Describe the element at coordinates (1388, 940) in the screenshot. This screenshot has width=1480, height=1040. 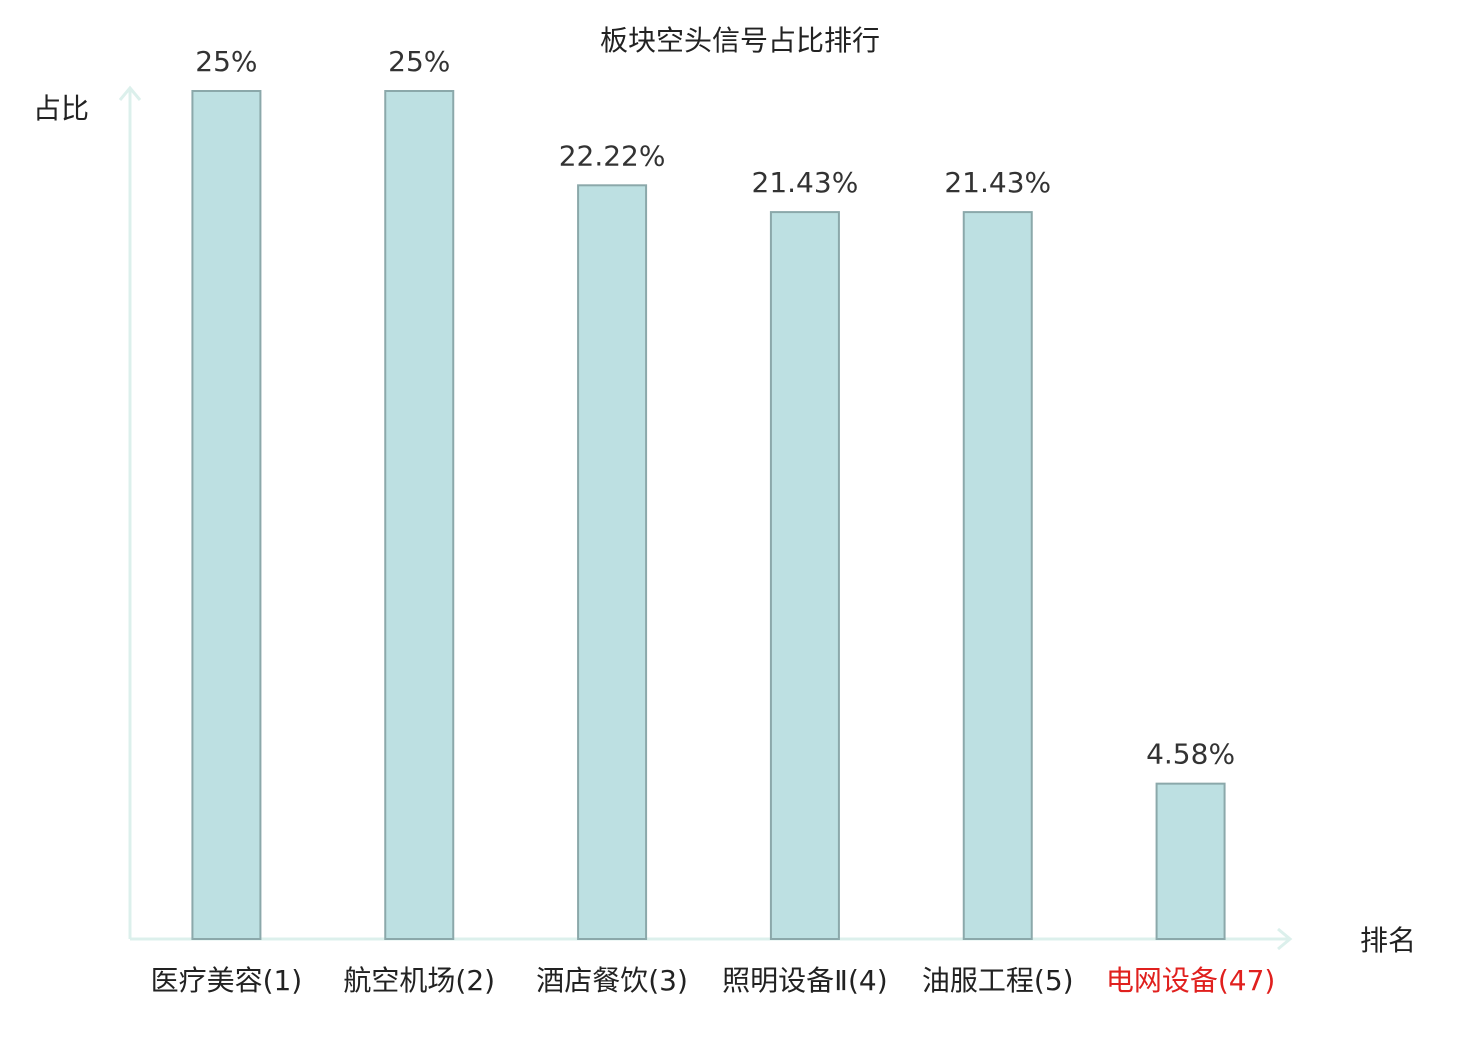
I see `x-axis-label: 排名` at that location.